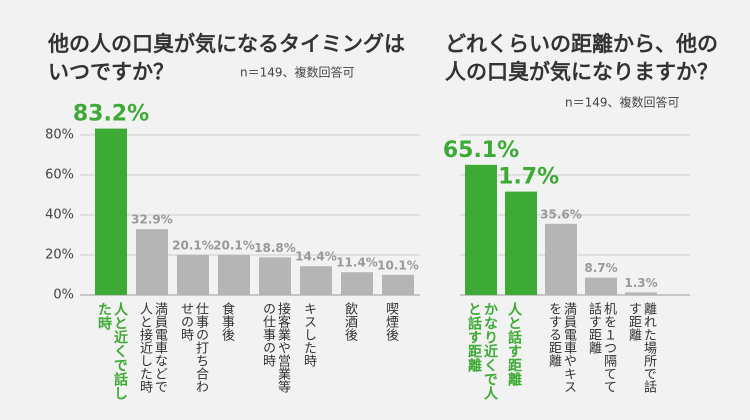 The height and width of the screenshot is (420, 750). Describe the element at coordinates (521, 177) in the screenshot. I see `value-label: 51.7%` at that location.